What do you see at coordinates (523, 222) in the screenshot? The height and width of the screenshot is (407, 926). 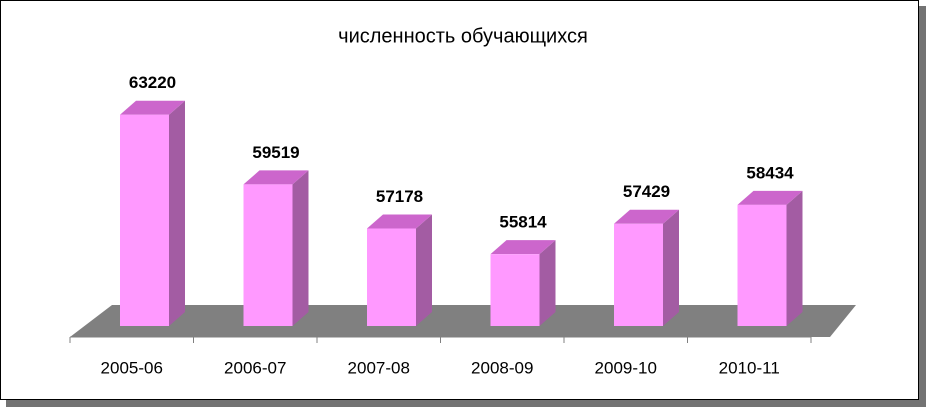 I see `data-label: 55814` at bounding box center [523, 222].